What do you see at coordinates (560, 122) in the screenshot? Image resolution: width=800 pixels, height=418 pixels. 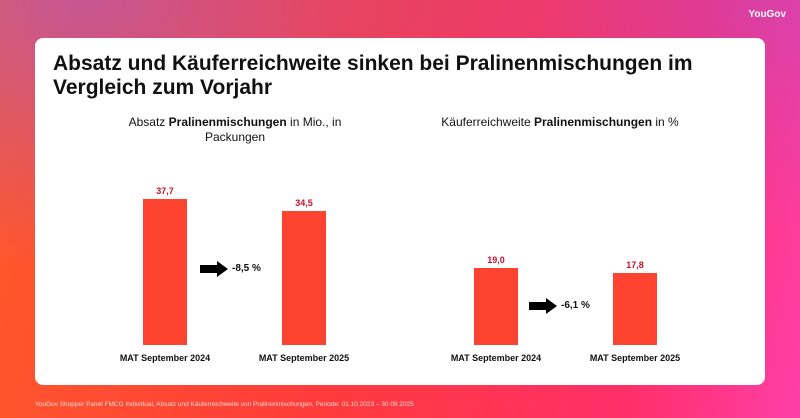 I see `chart-title-reach: Käuferreichweite Pralinenmischungen in %` at bounding box center [560, 122].